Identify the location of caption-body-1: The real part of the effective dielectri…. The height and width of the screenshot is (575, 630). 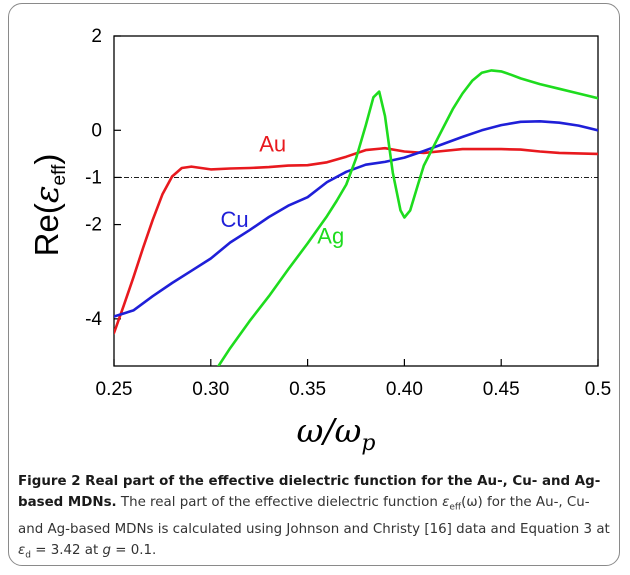
(279, 502).